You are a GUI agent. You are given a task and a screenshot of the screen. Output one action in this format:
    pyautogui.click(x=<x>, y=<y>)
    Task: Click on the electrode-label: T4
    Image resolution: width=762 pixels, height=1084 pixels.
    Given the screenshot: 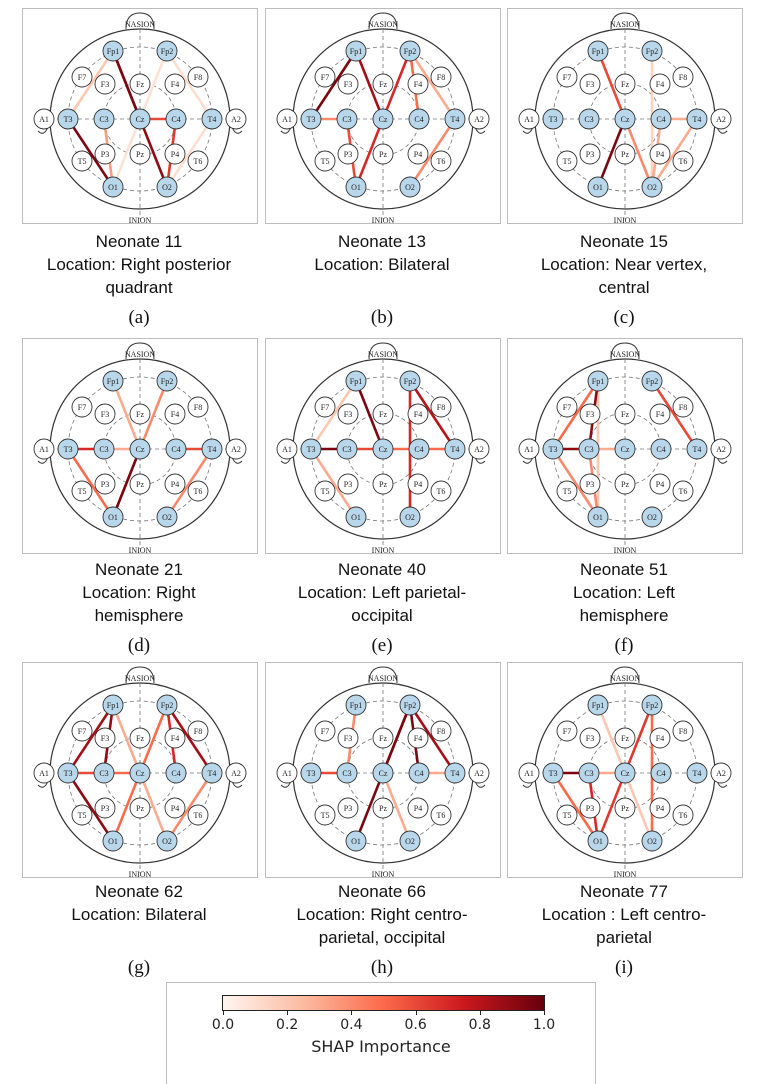 What is the action you would take?
    pyautogui.click(x=212, y=449)
    